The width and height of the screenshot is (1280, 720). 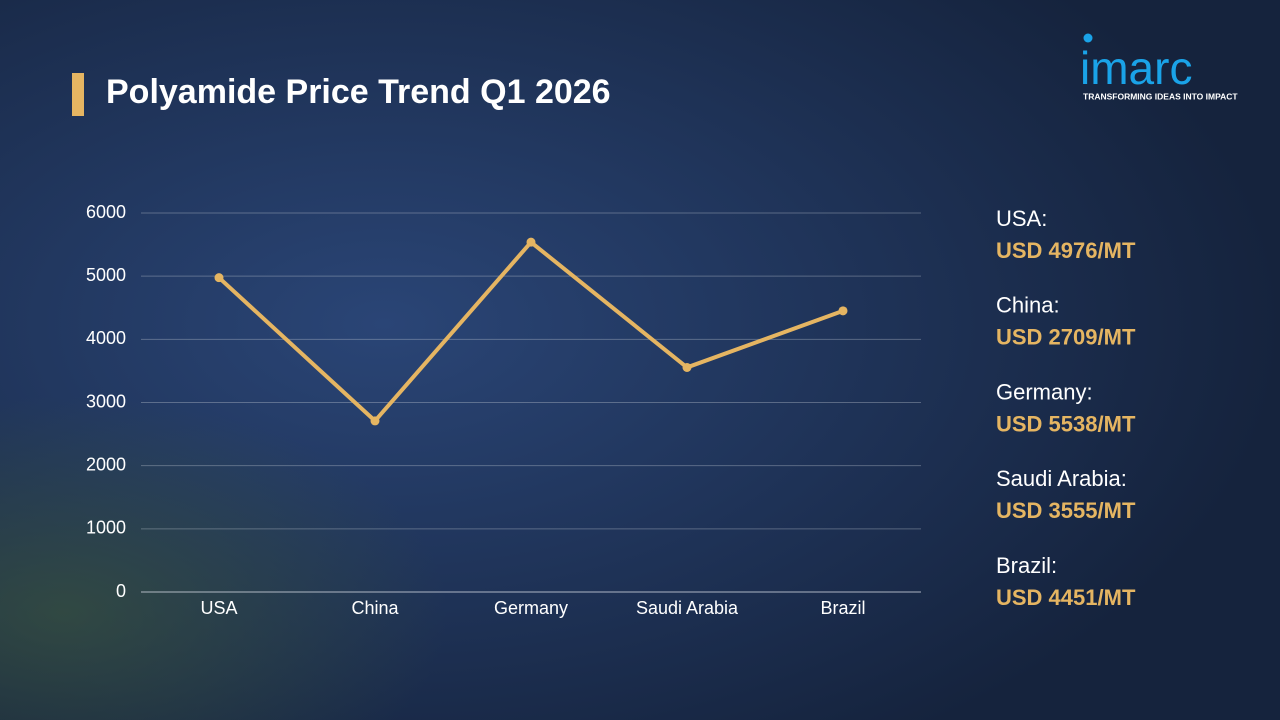 What do you see at coordinates (1044, 391) in the screenshot?
I see `country-label: Germany:` at bounding box center [1044, 391].